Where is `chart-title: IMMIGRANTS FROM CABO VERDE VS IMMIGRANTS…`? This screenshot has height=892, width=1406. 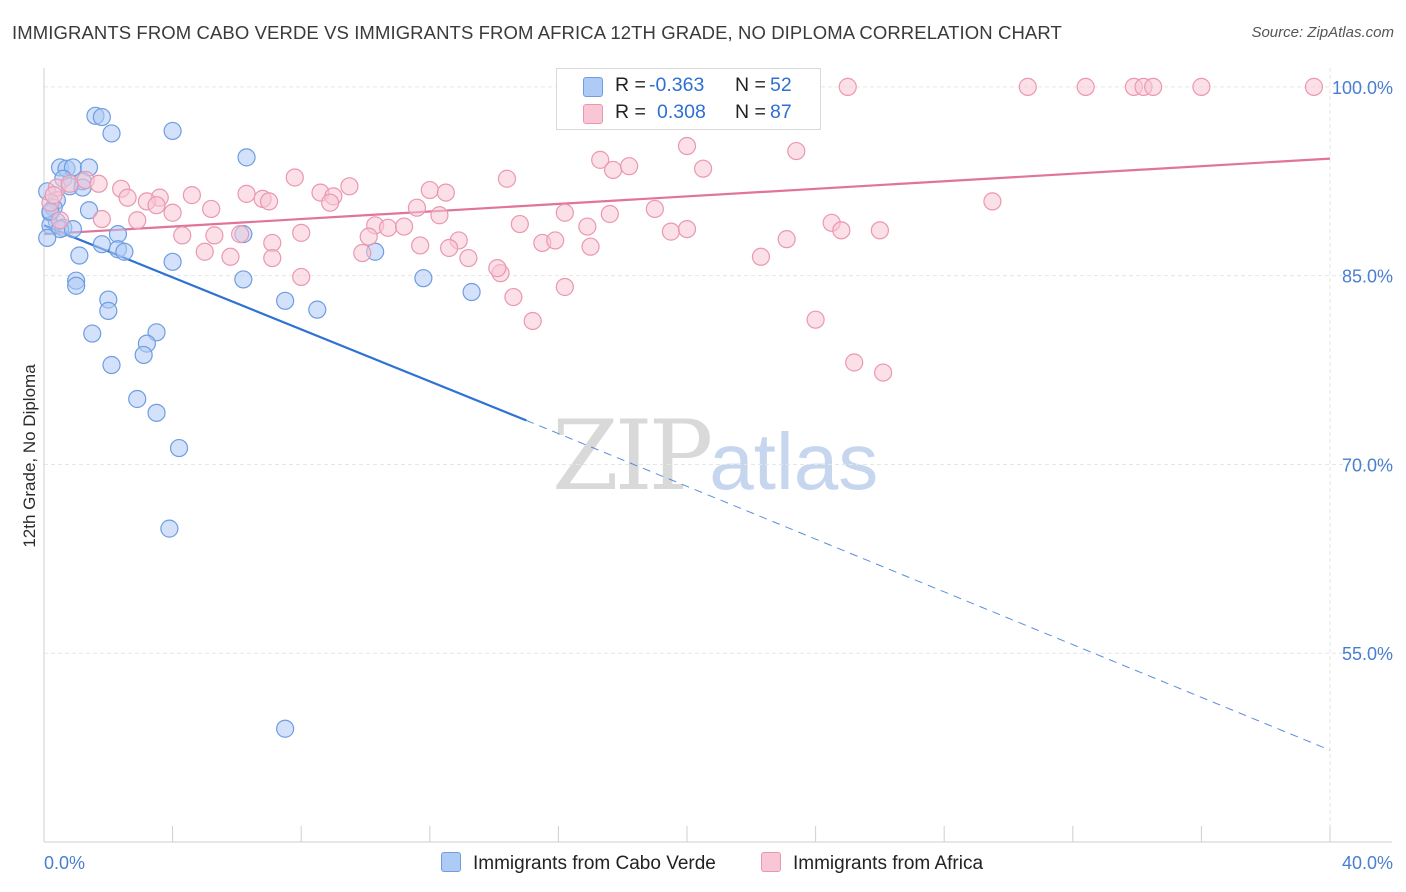 chart-title: IMMIGRANTS FROM CABO VERDE VS IMMIGRANTS… is located at coordinates (537, 32).